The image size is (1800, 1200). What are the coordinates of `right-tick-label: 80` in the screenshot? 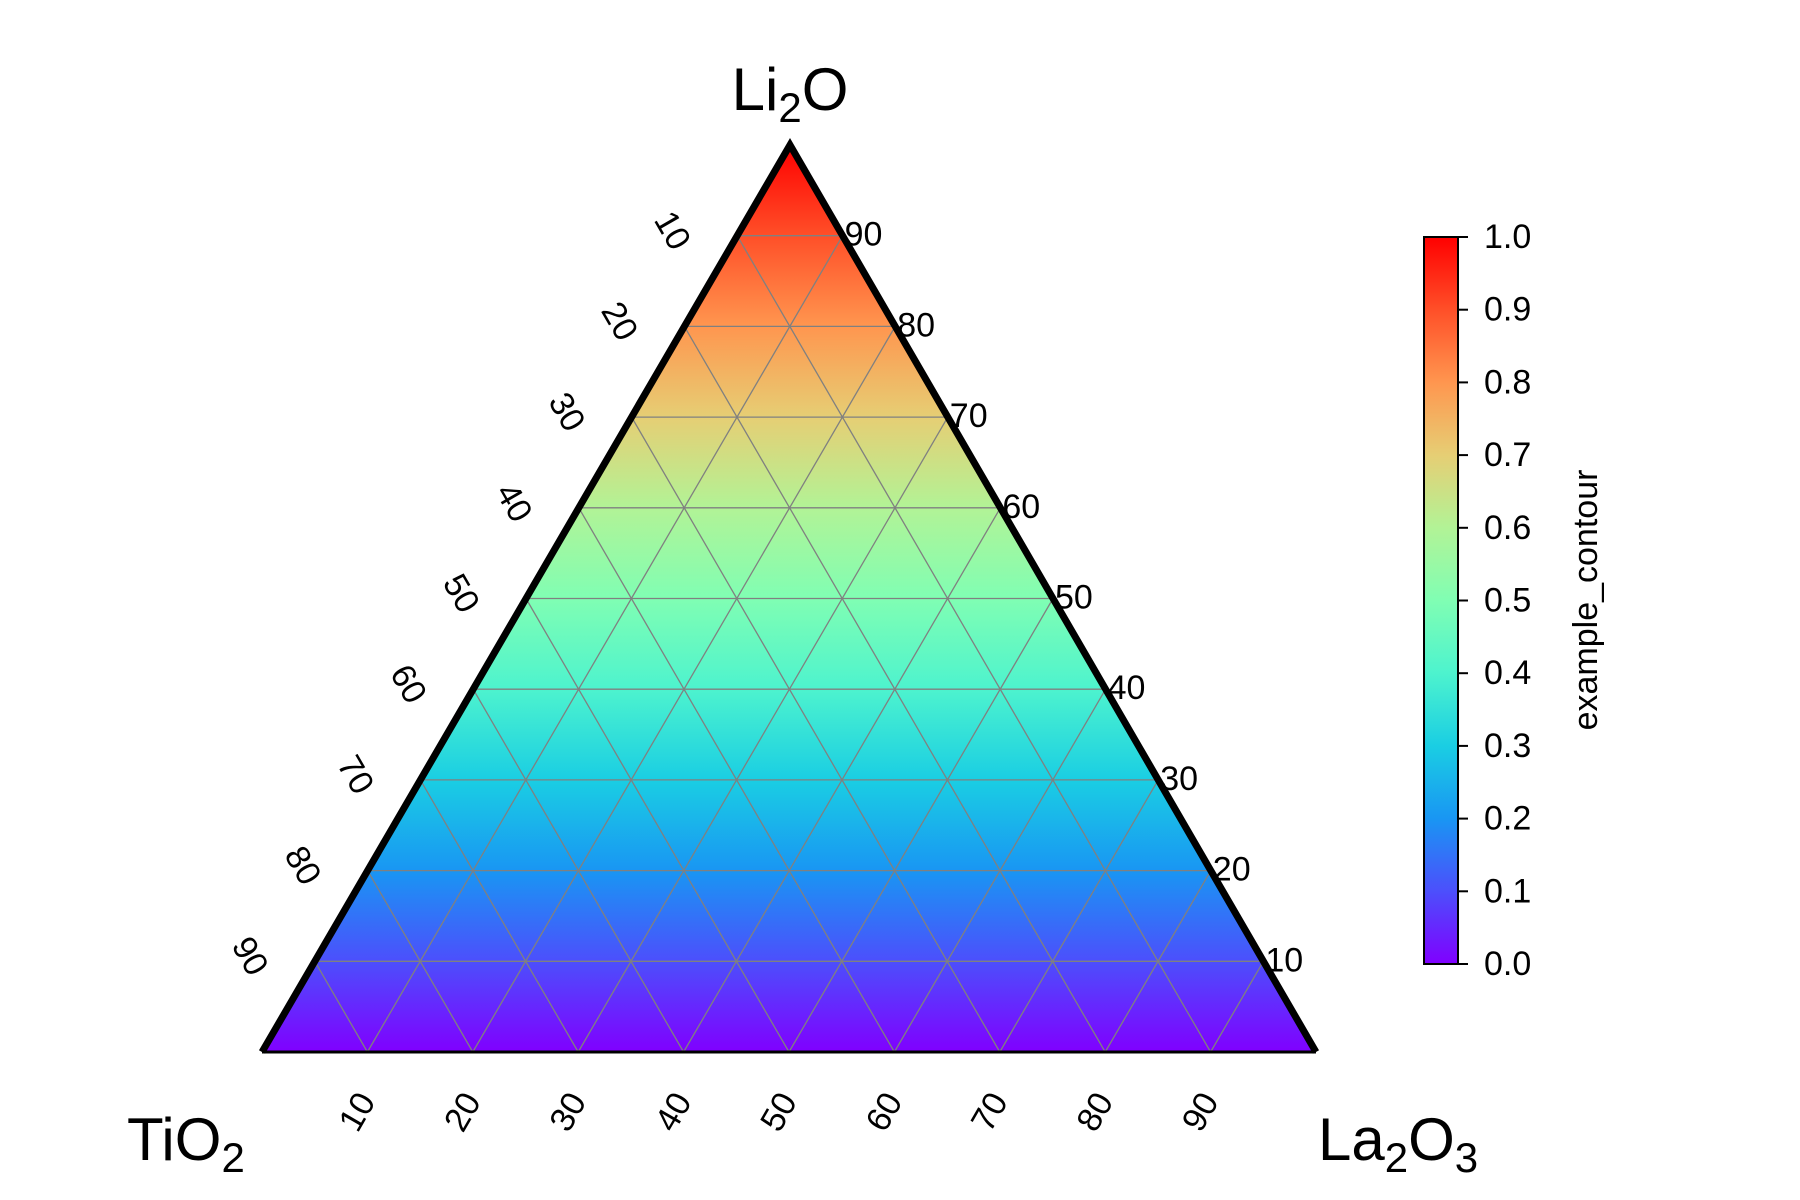 It's located at (916, 325).